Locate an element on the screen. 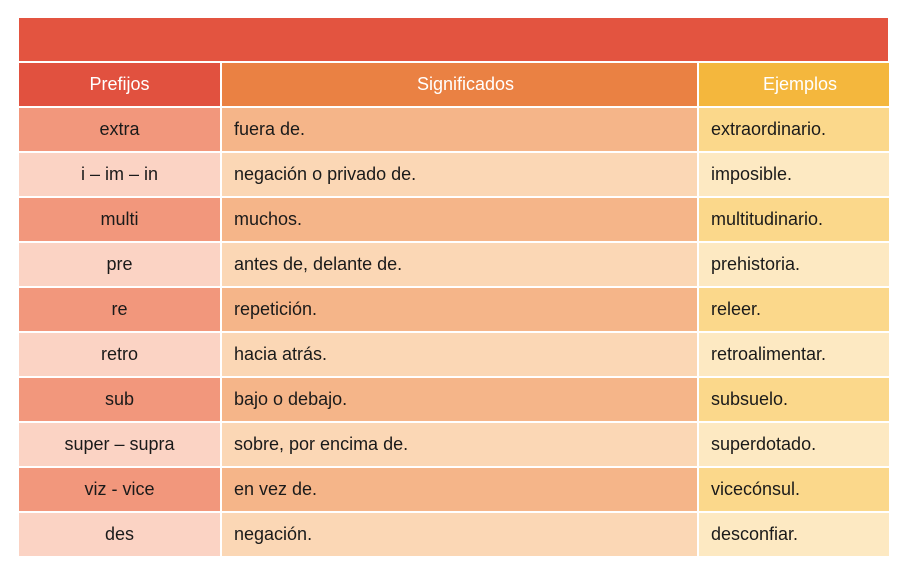 The width and height of the screenshot is (920, 573). header-ejemplos: Ejemplos is located at coordinates (794, 84).